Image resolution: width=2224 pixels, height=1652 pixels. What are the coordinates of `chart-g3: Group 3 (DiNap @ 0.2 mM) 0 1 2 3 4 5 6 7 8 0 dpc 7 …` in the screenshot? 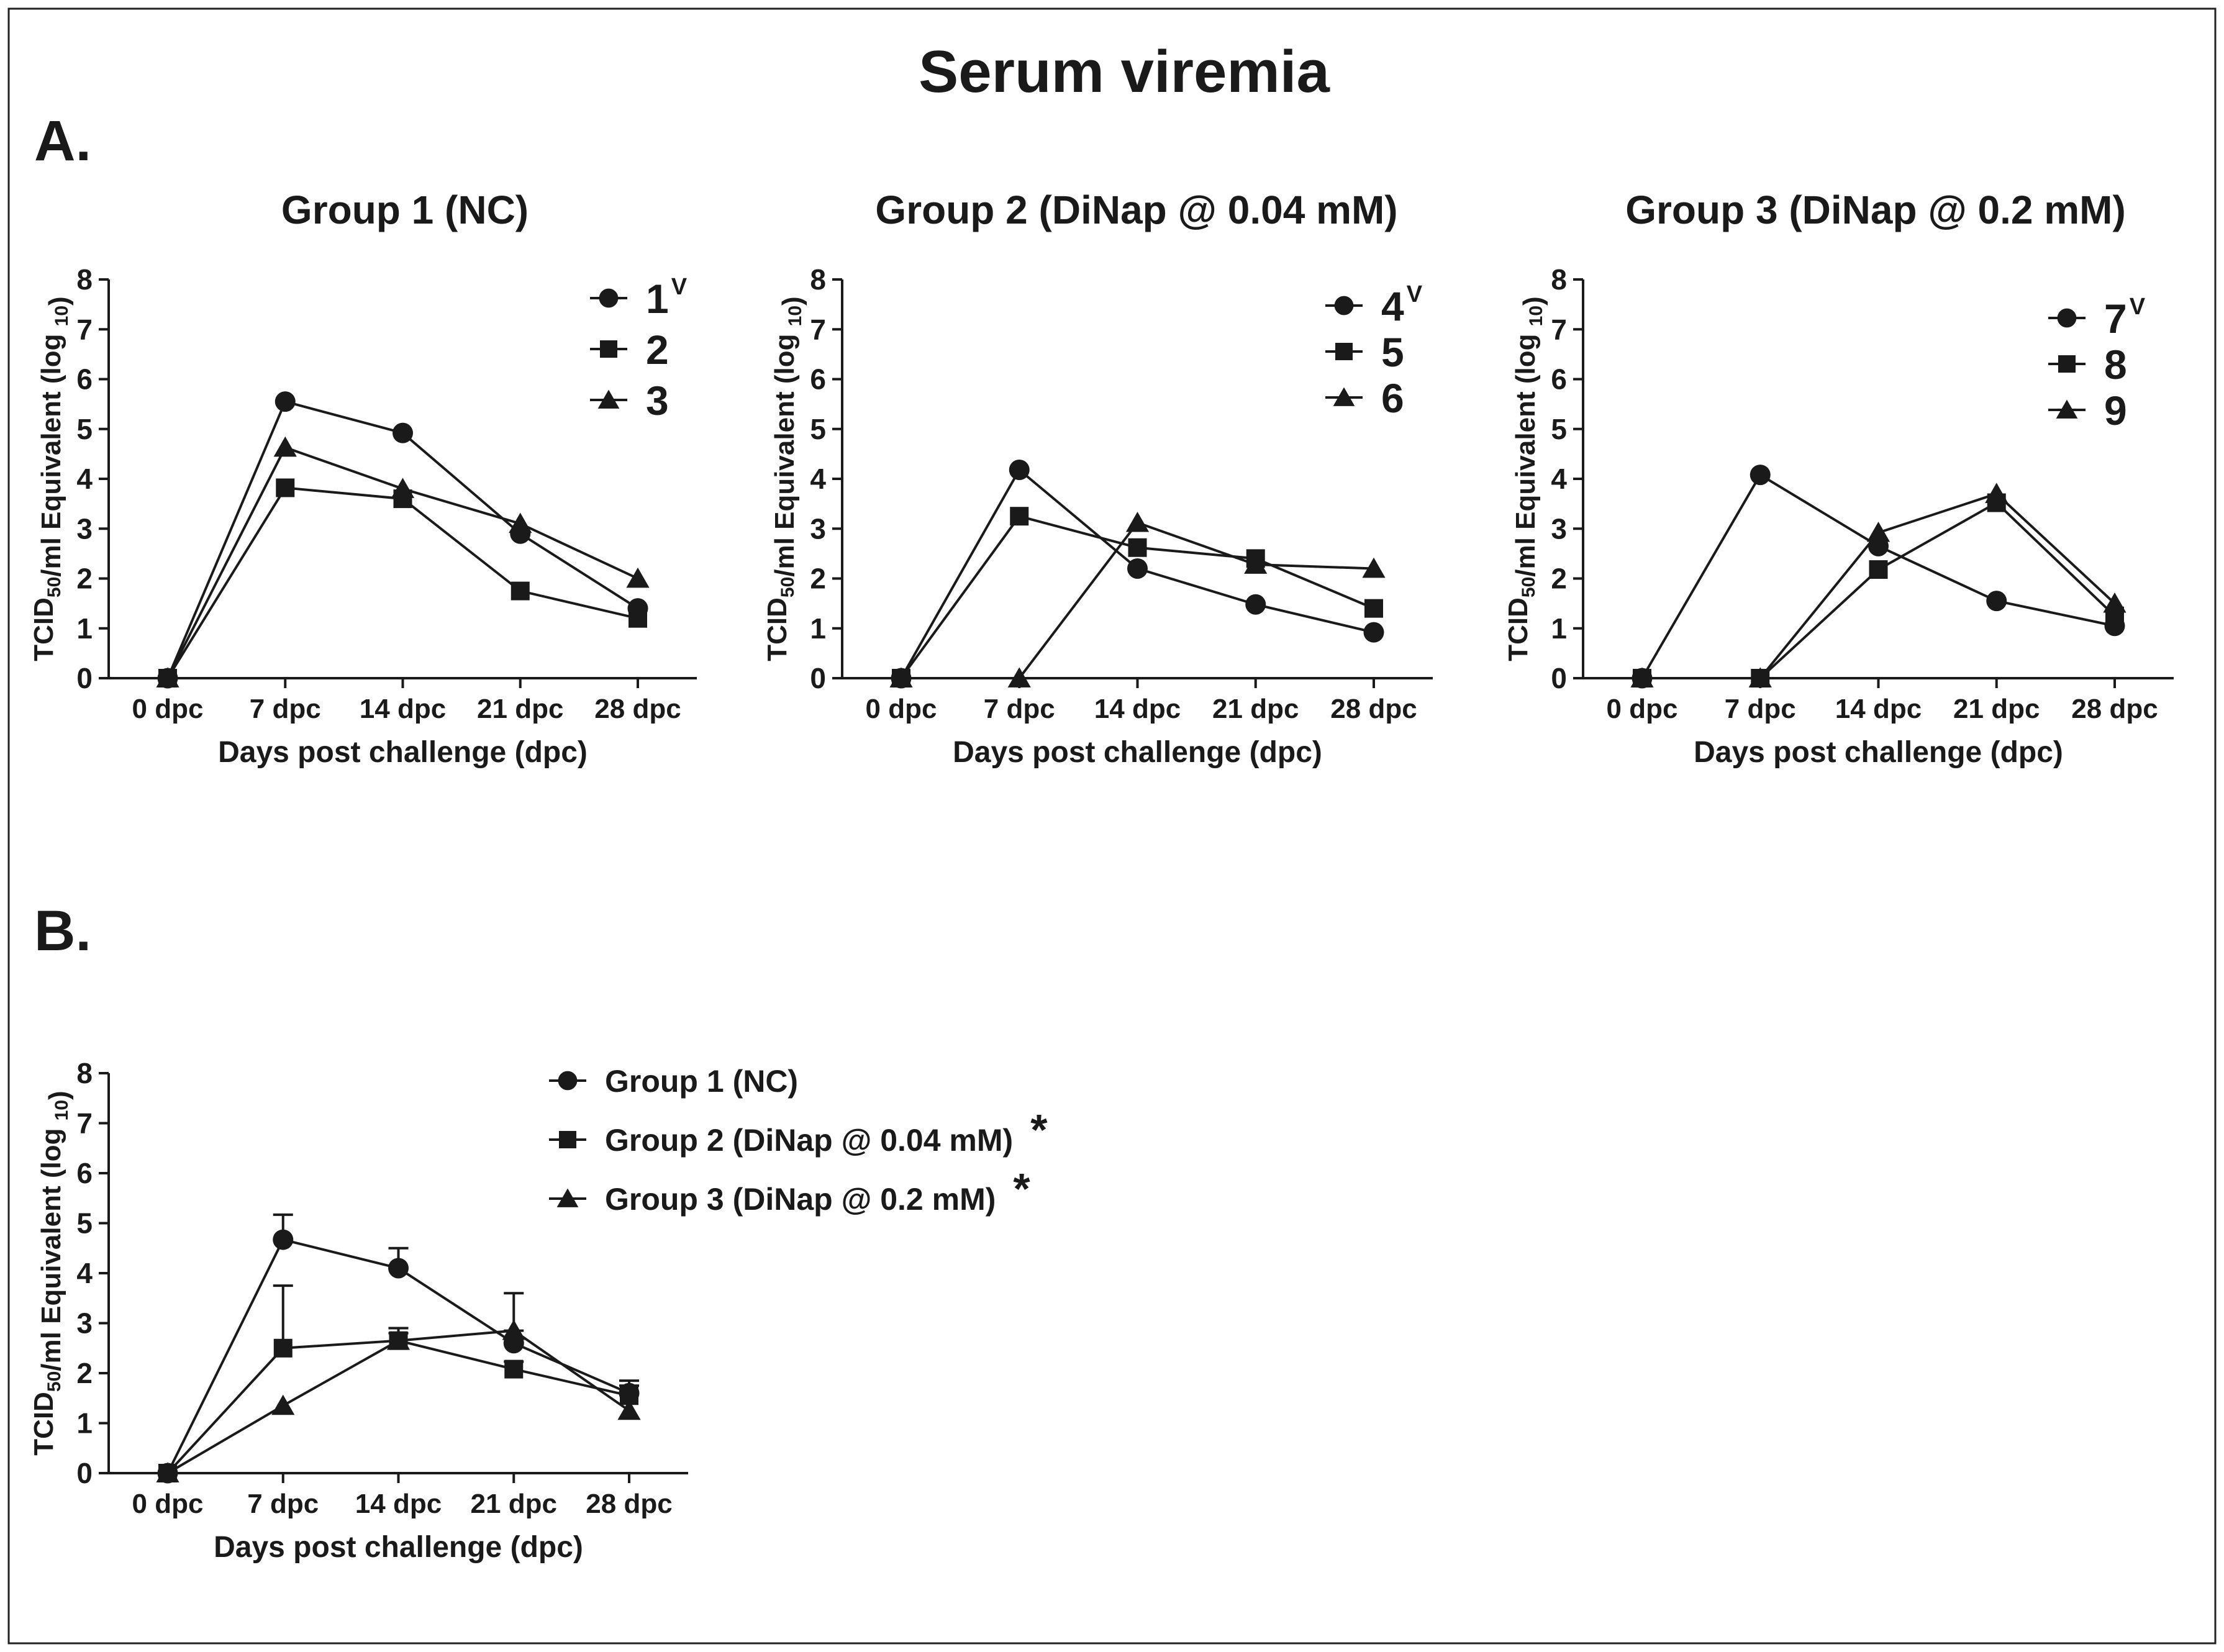 It's located at (1838, 478).